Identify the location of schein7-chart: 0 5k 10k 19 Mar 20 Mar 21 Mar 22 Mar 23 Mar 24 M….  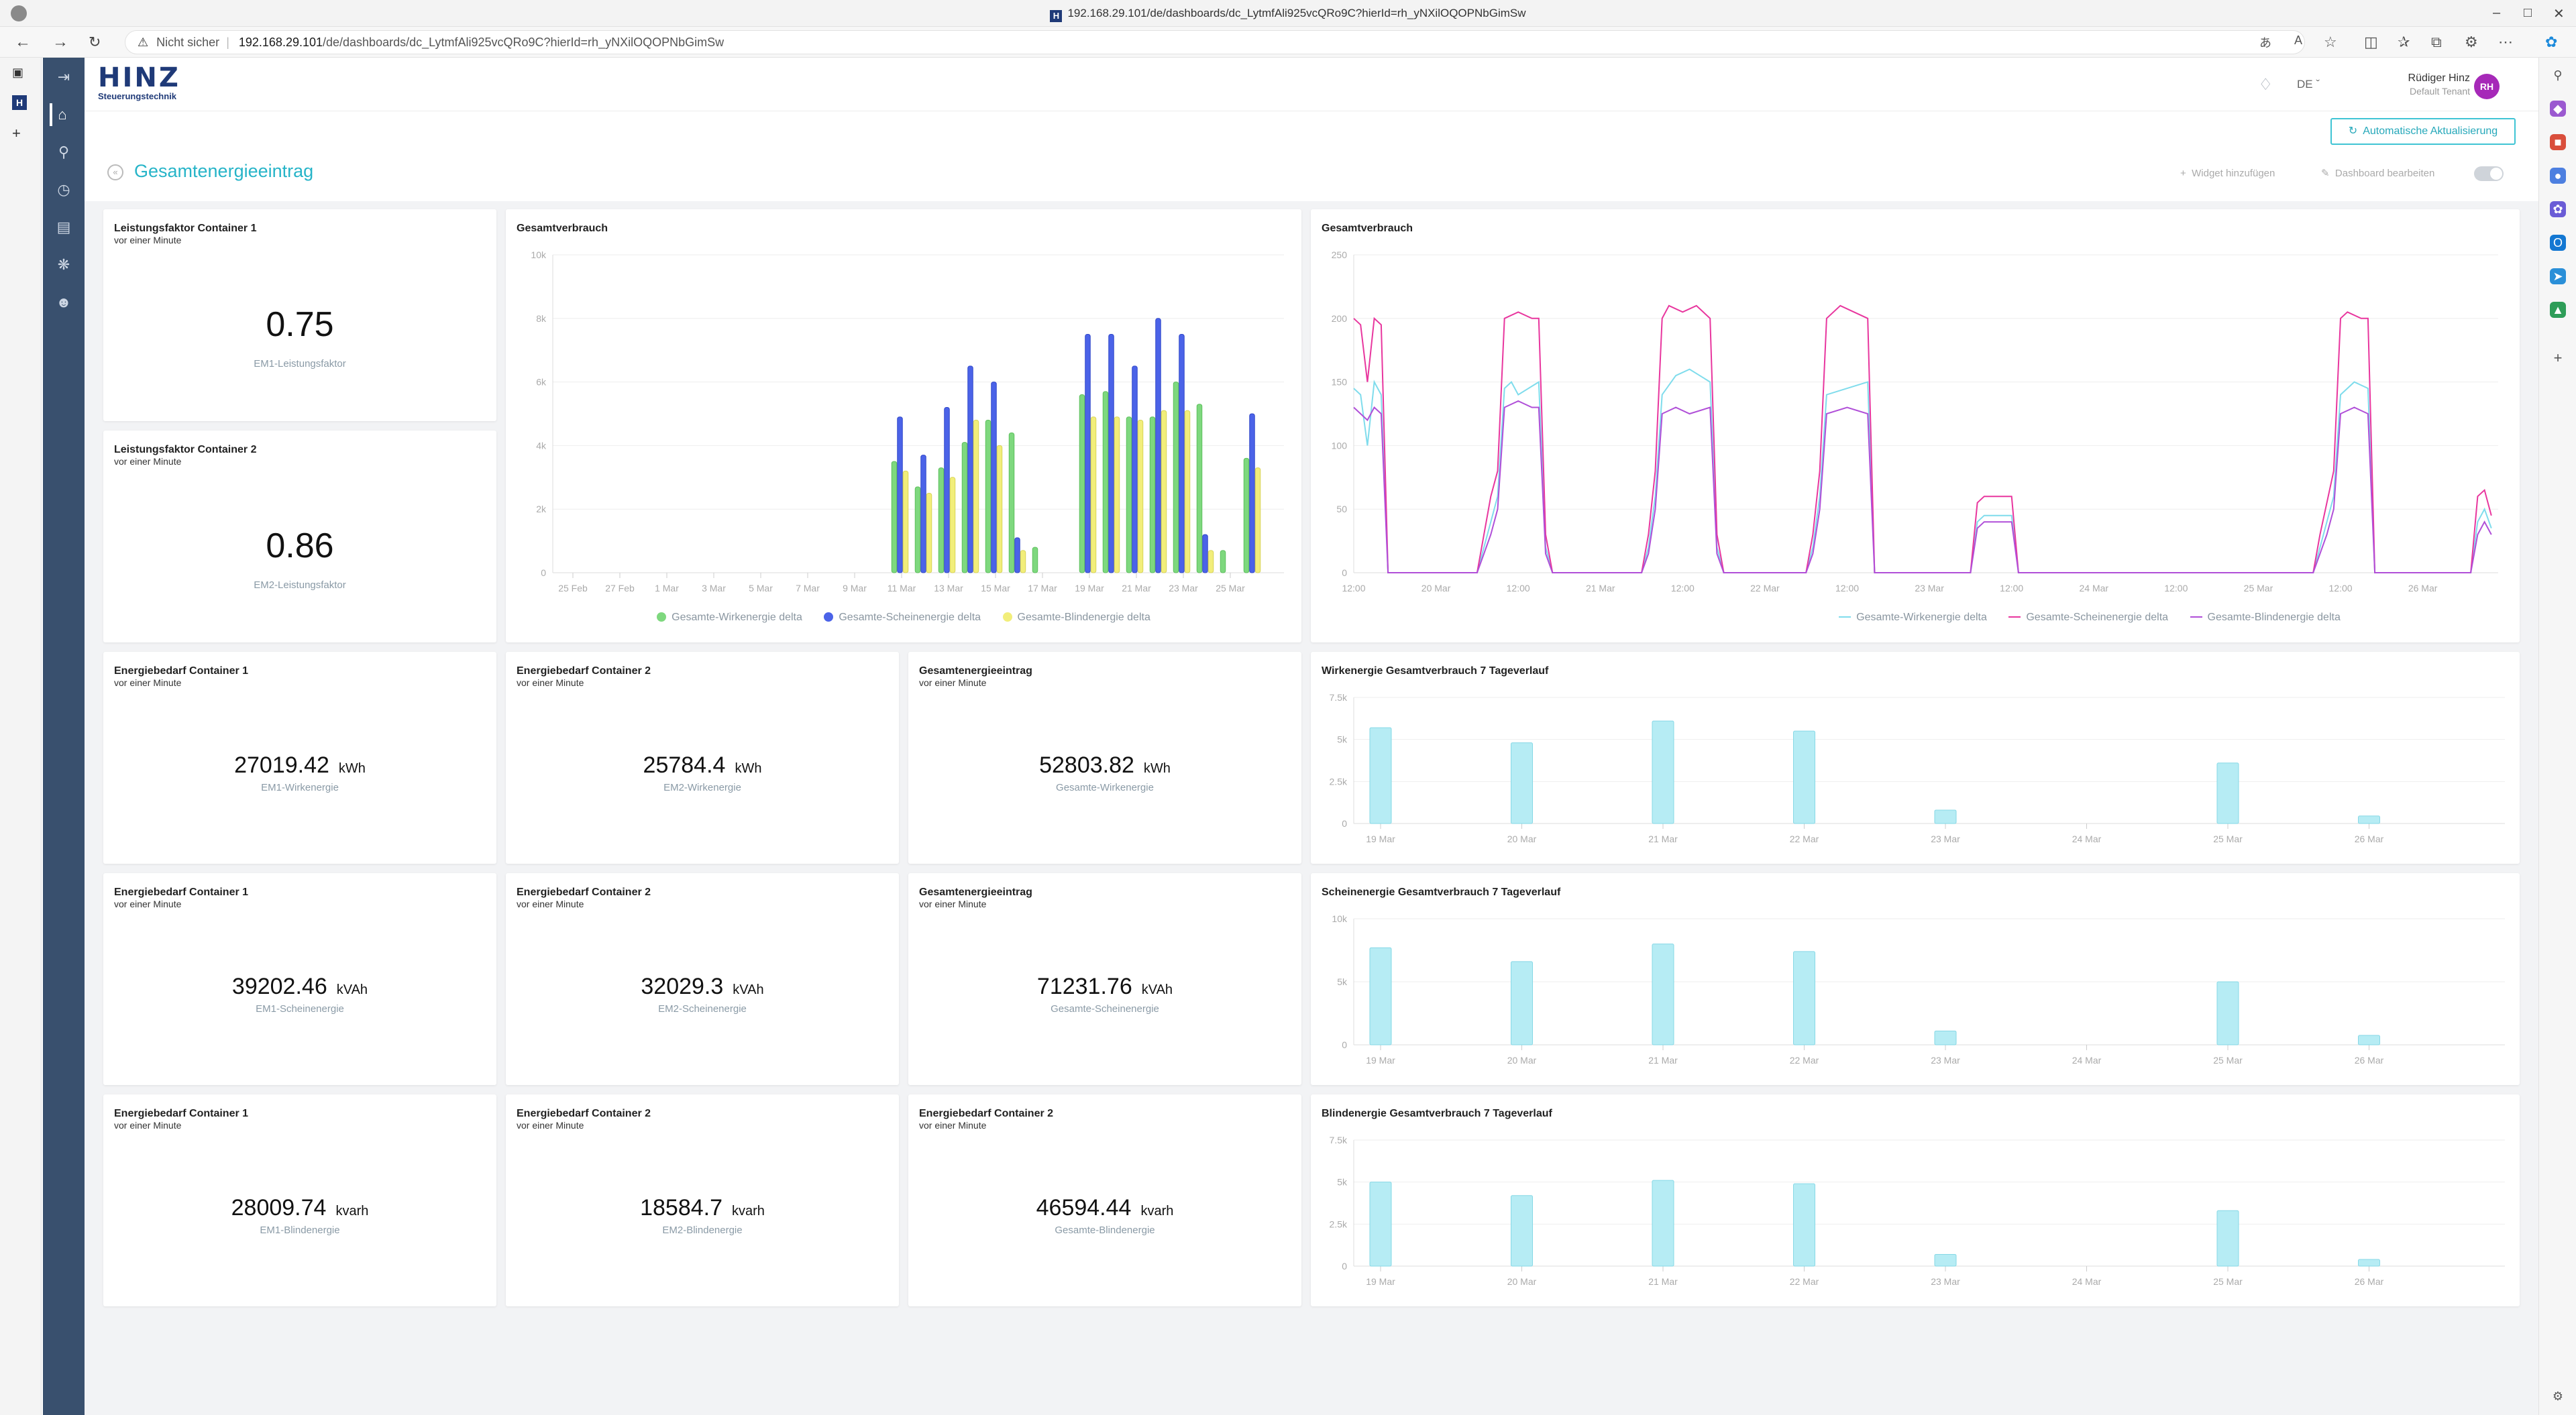
(1918, 989).